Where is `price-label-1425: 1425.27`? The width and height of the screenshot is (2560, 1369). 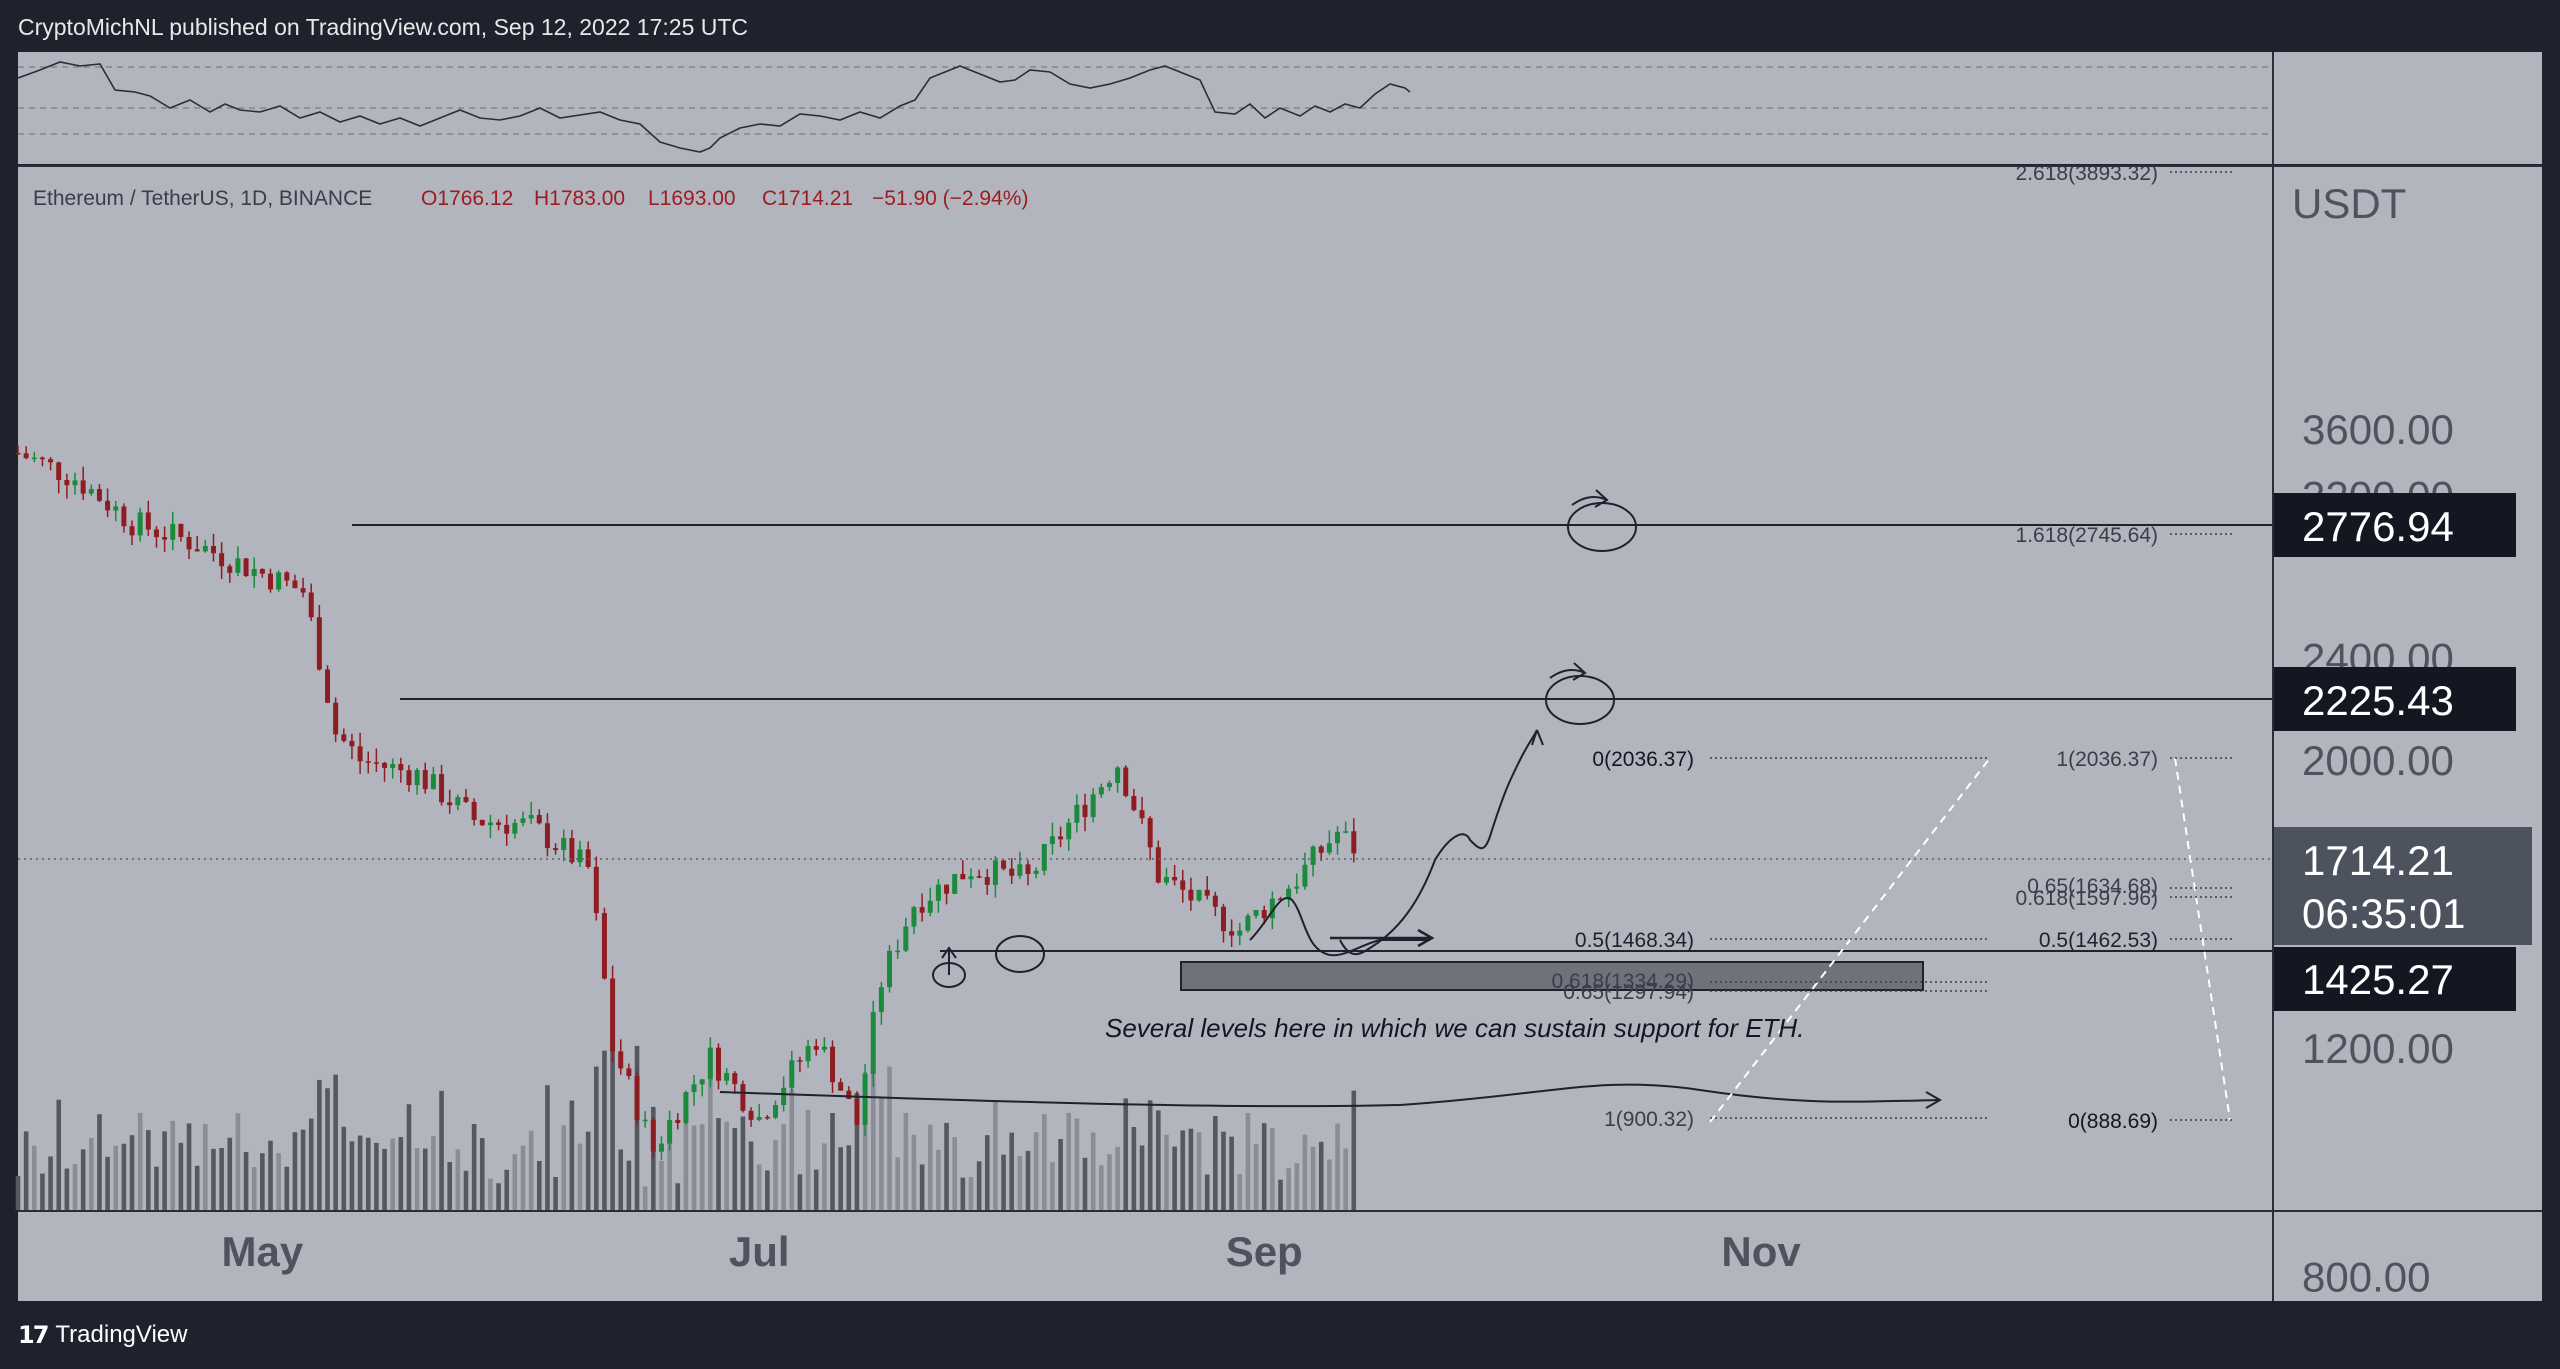 price-label-1425: 1425.27 is located at coordinates (2378, 979).